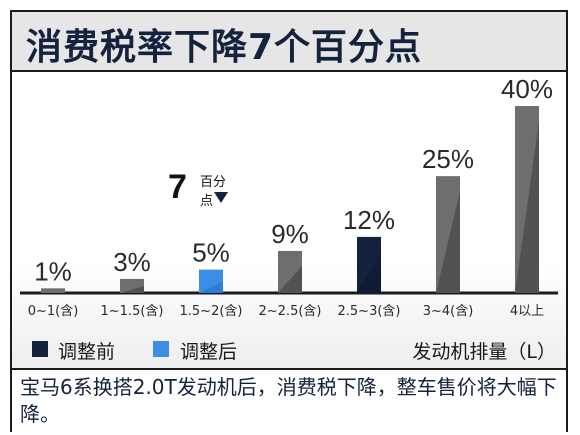 This screenshot has height=435, width=580. I want to click on title-bar: 消费税率下降7个百分点, so click(289, 42).